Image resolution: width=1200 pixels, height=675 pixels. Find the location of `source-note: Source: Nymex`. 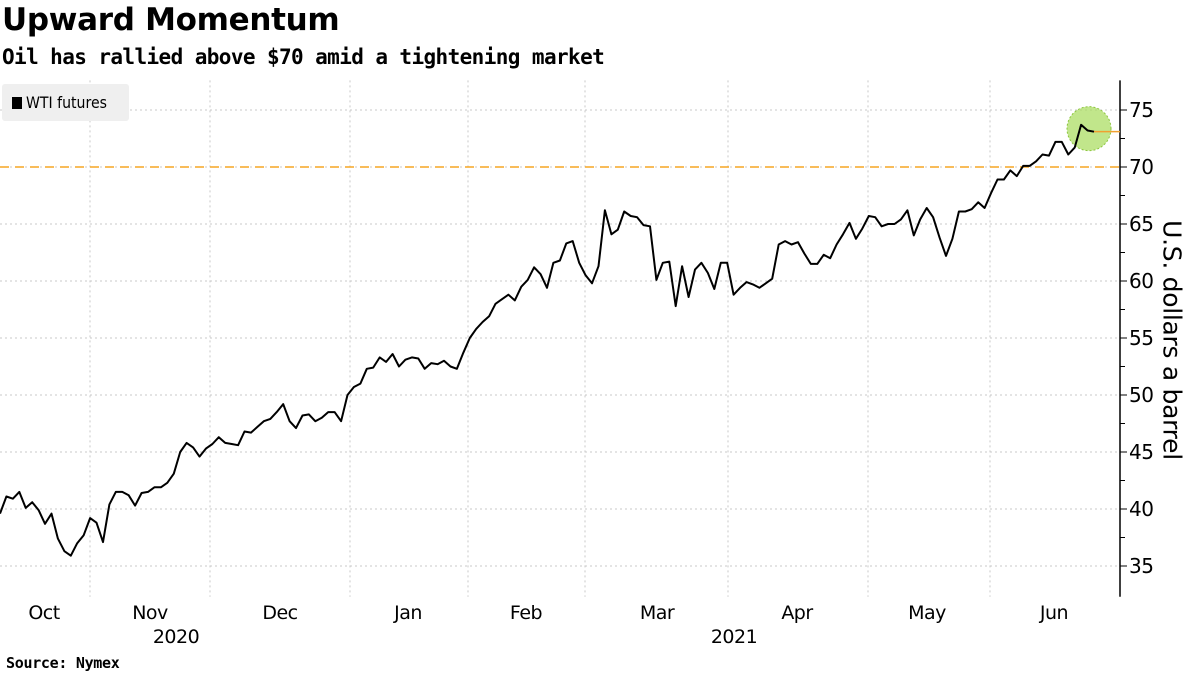

source-note: Source: Nymex is located at coordinates (63, 663).